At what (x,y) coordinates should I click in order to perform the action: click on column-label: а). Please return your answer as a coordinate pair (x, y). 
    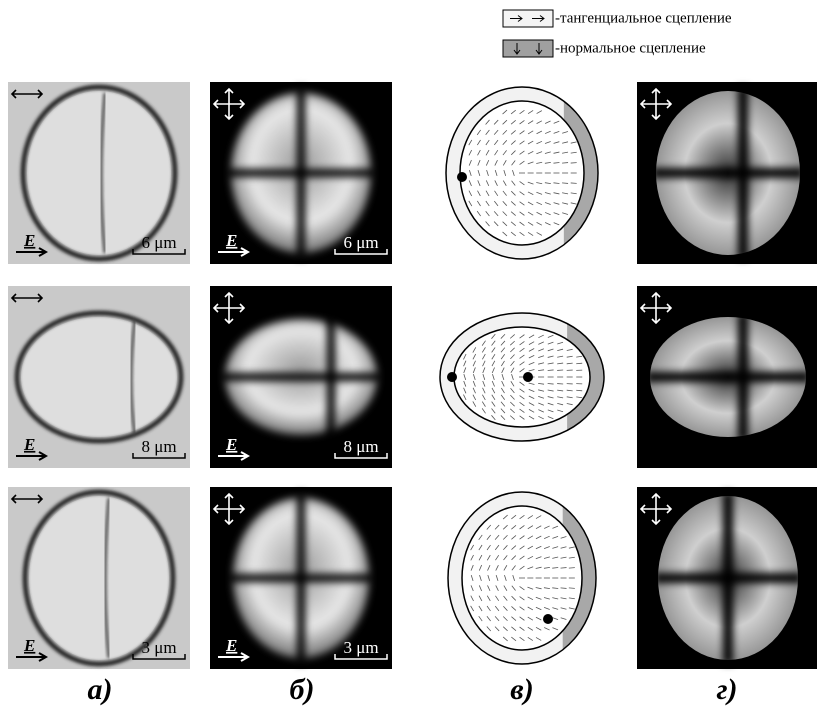
    Looking at the image, I should click on (100, 689).